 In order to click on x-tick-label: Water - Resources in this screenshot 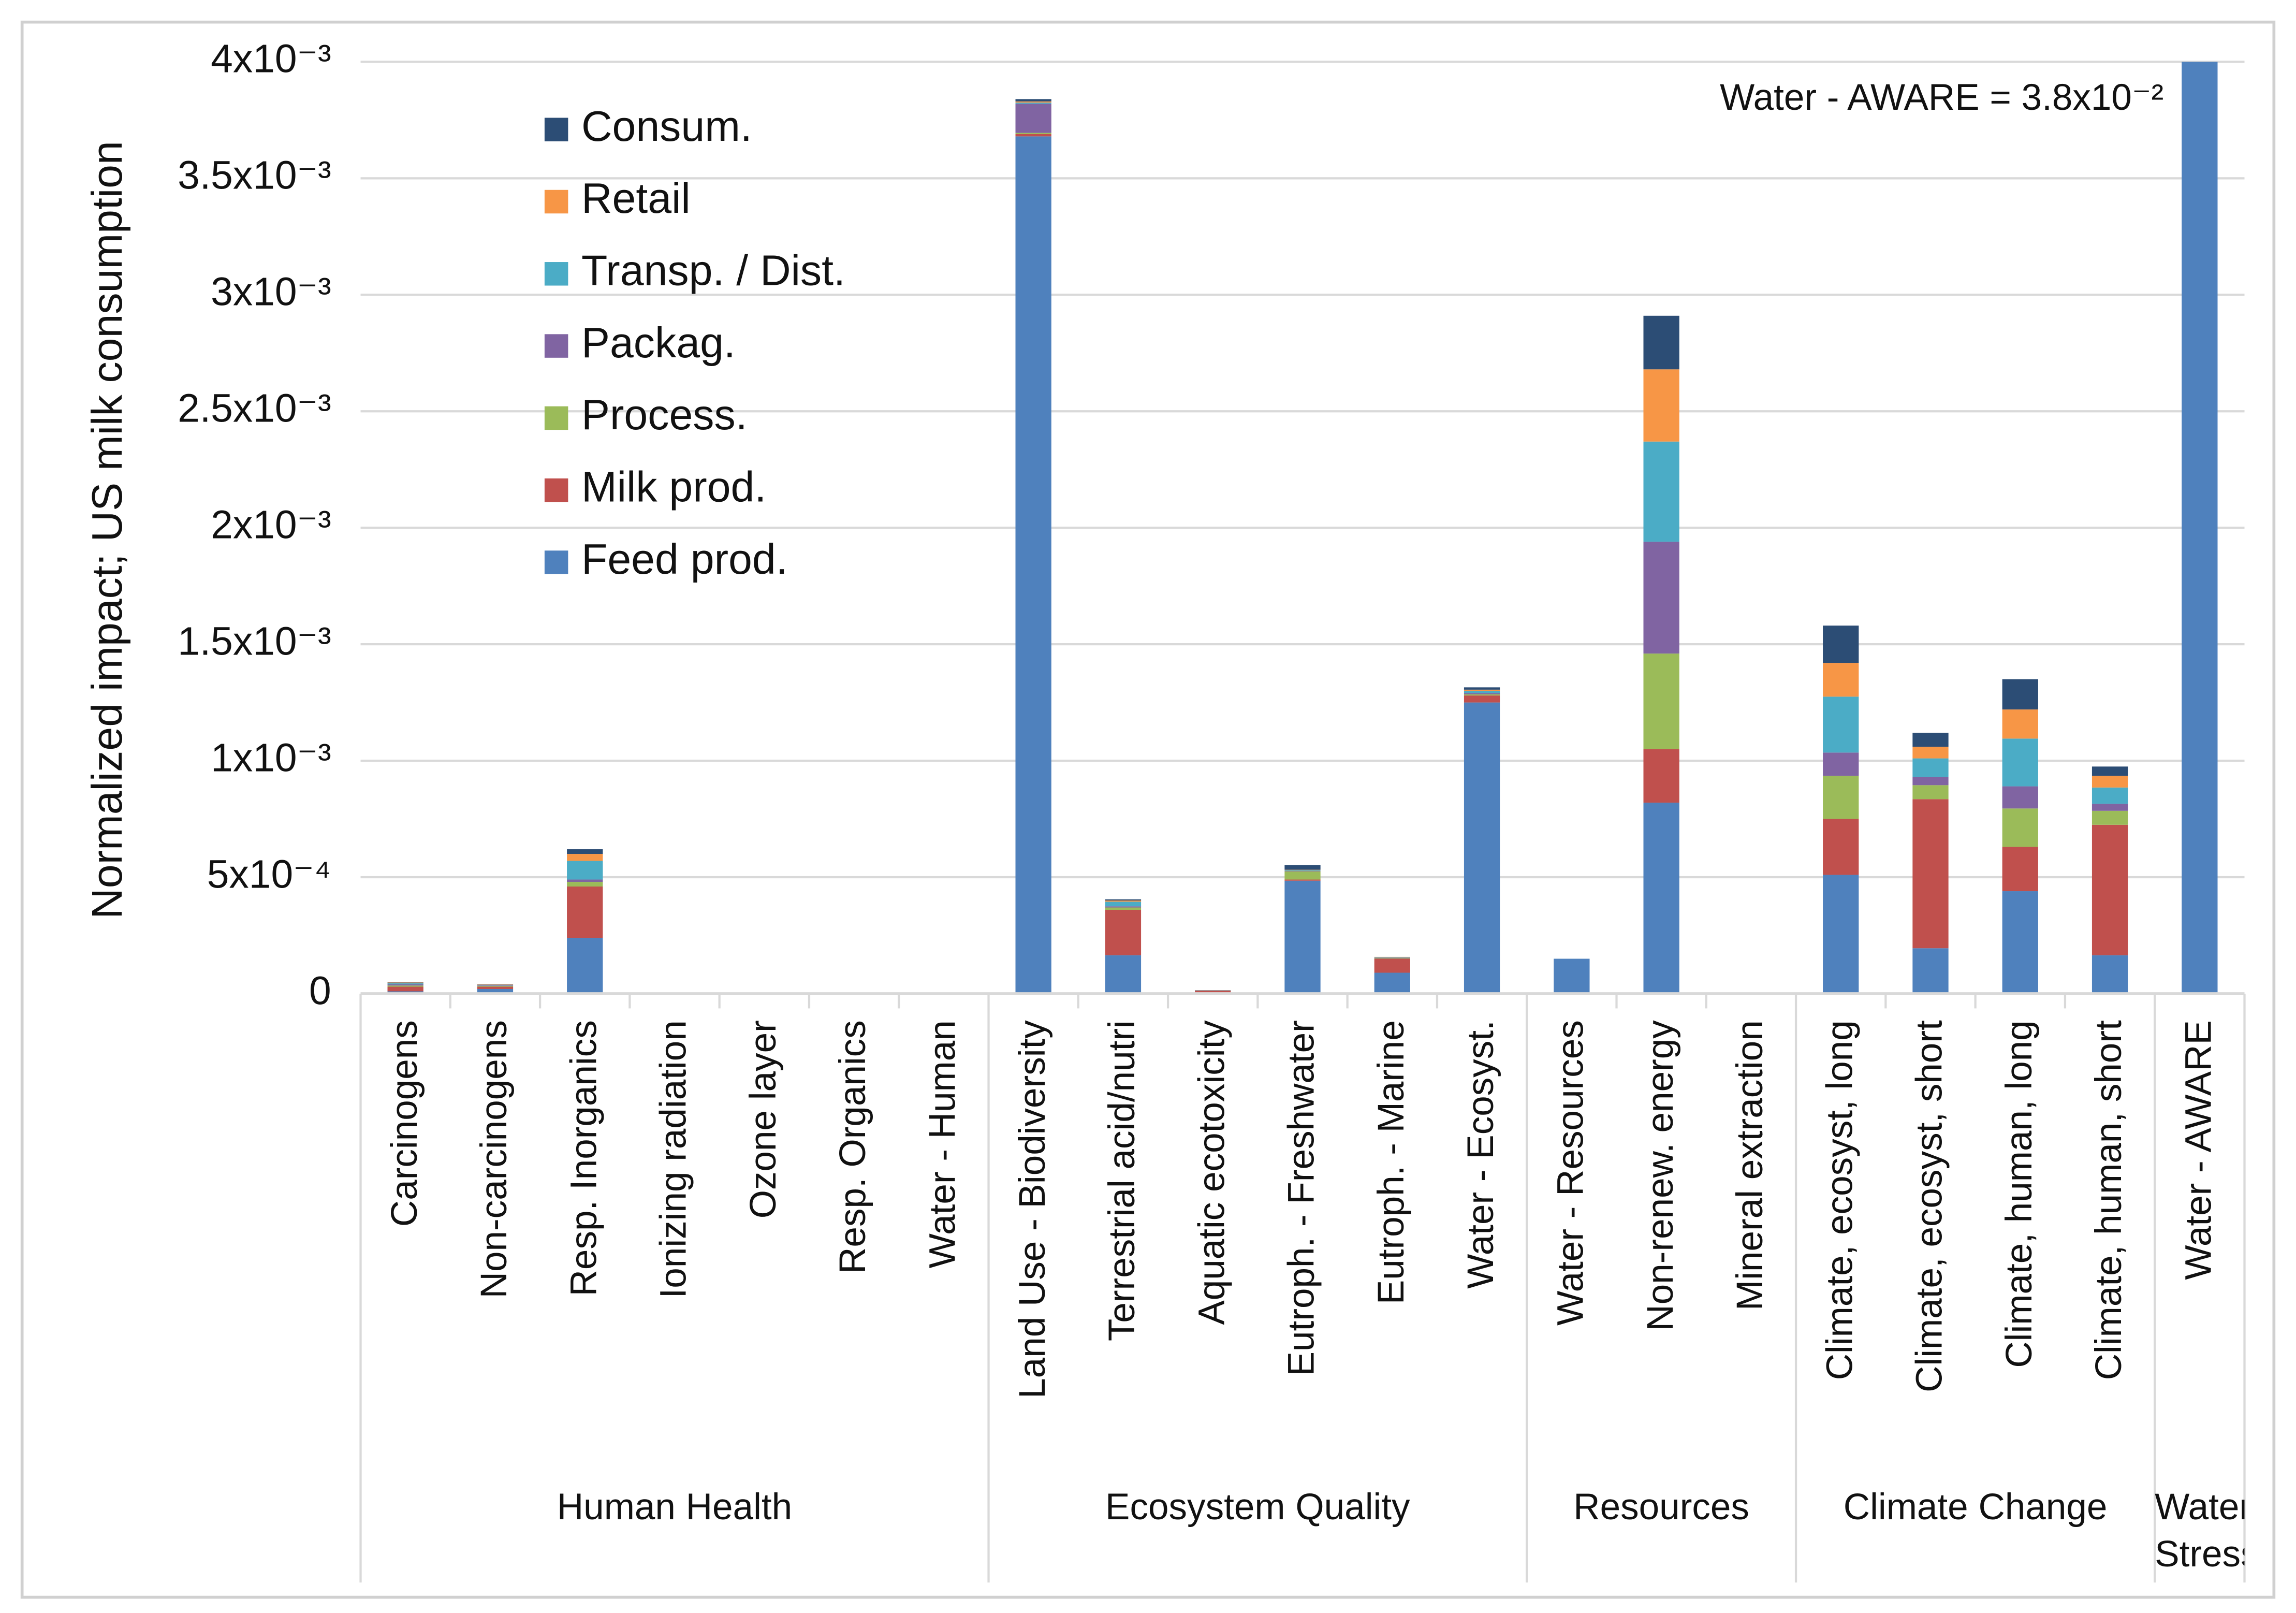, I will do `click(1570, 1173)`.